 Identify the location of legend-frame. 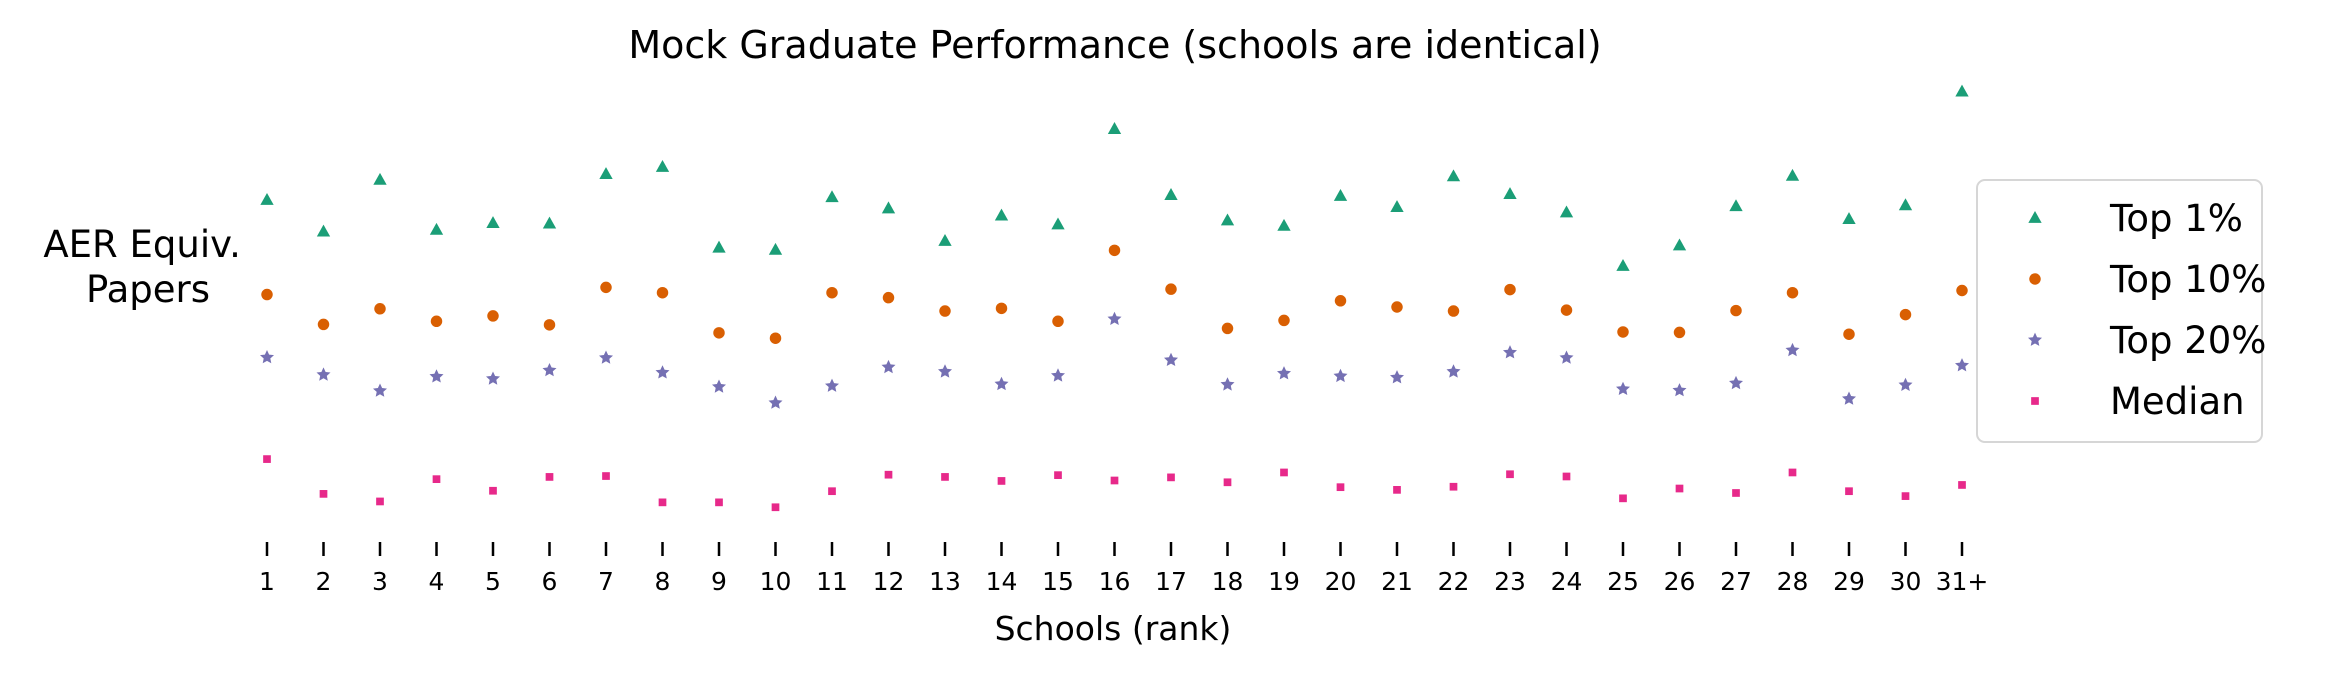
(2119, 311).